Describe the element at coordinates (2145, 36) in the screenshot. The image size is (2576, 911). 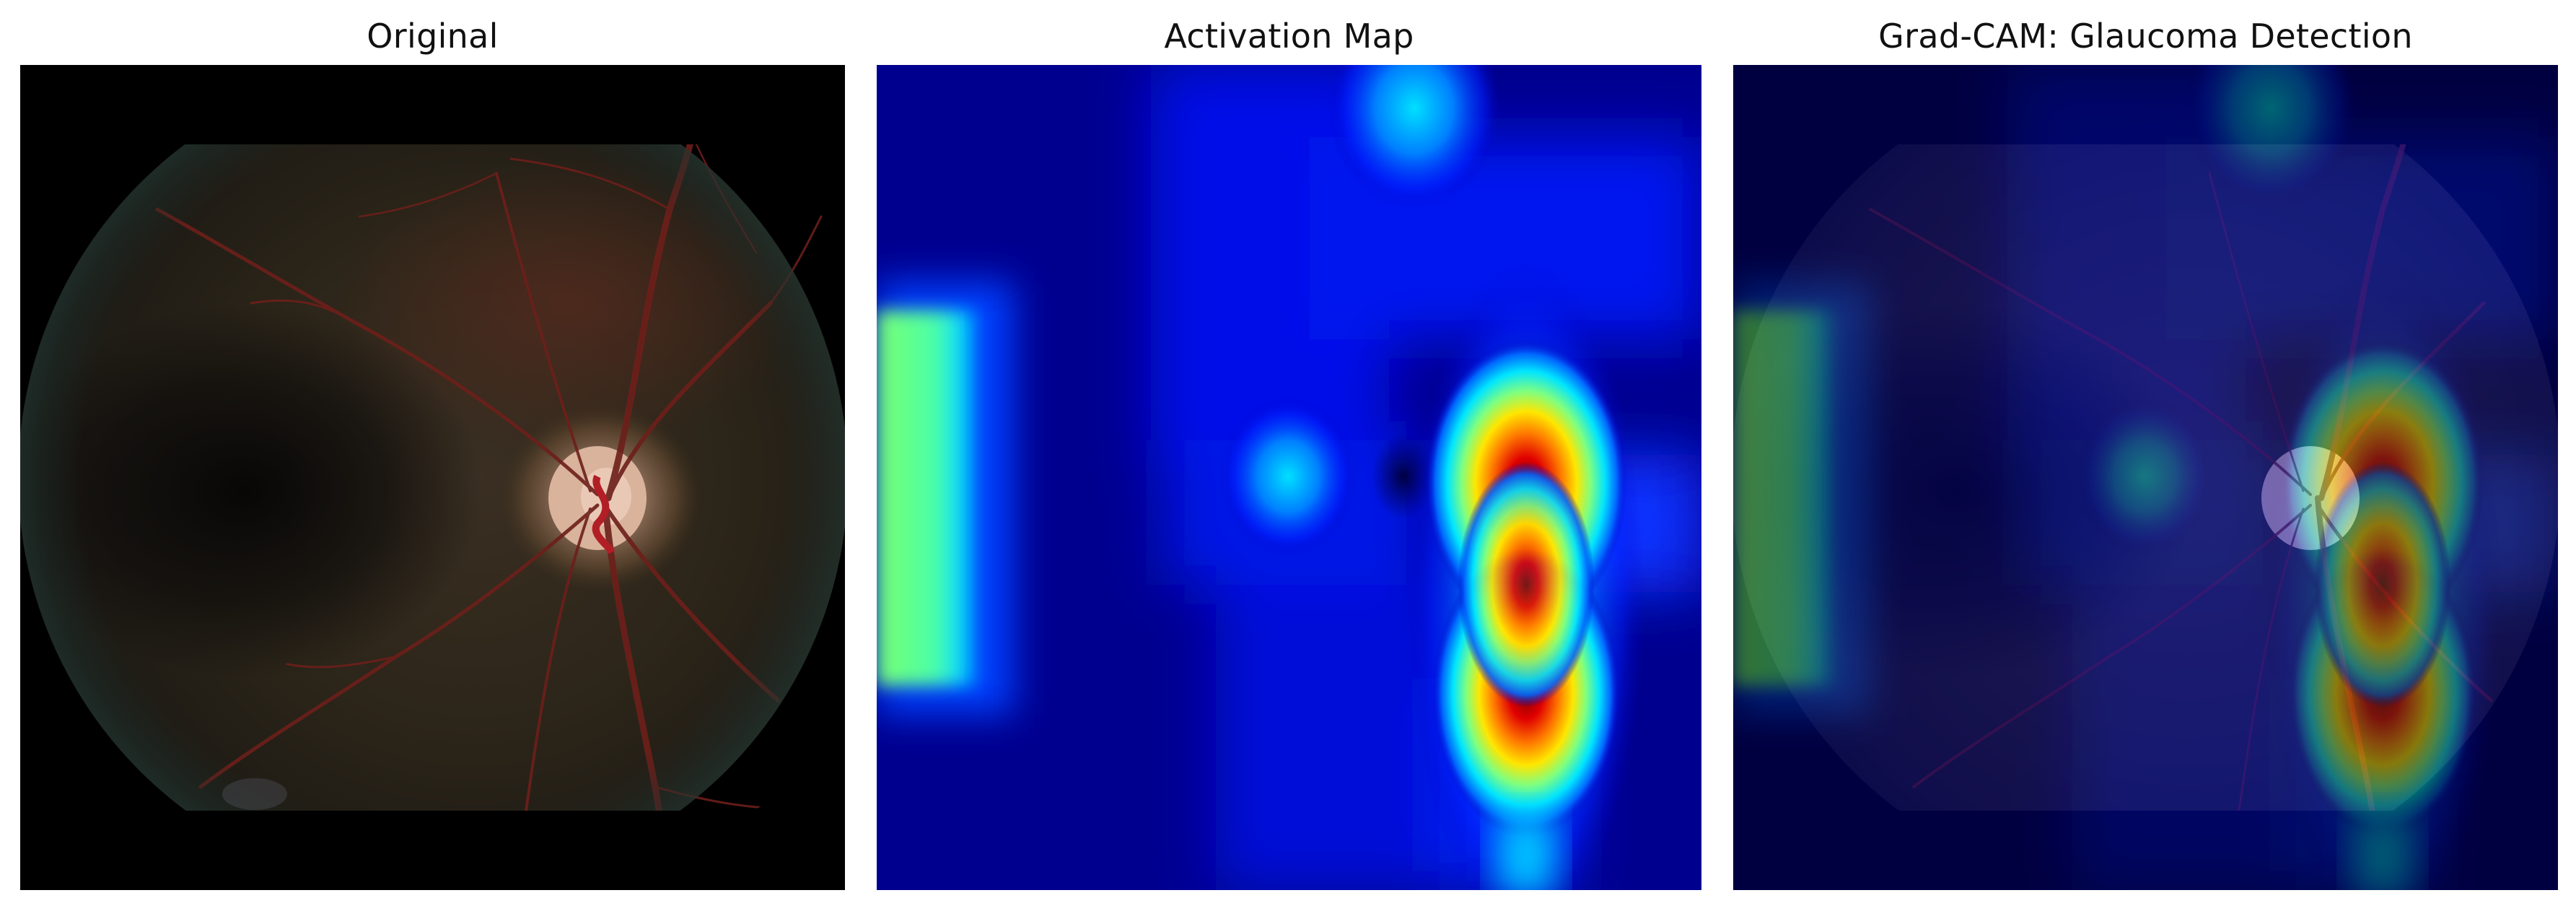
I see `panel-title-gradcam: Grad-CAM: Glaucoma Detection` at that location.